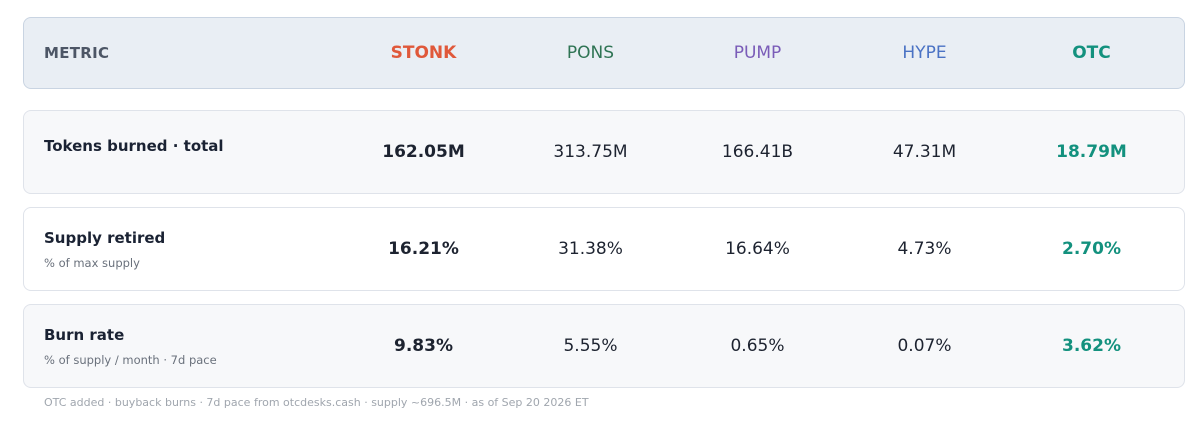 This screenshot has width=1199, height=427. I want to click on value-hype: 4.73%, so click(924, 249).